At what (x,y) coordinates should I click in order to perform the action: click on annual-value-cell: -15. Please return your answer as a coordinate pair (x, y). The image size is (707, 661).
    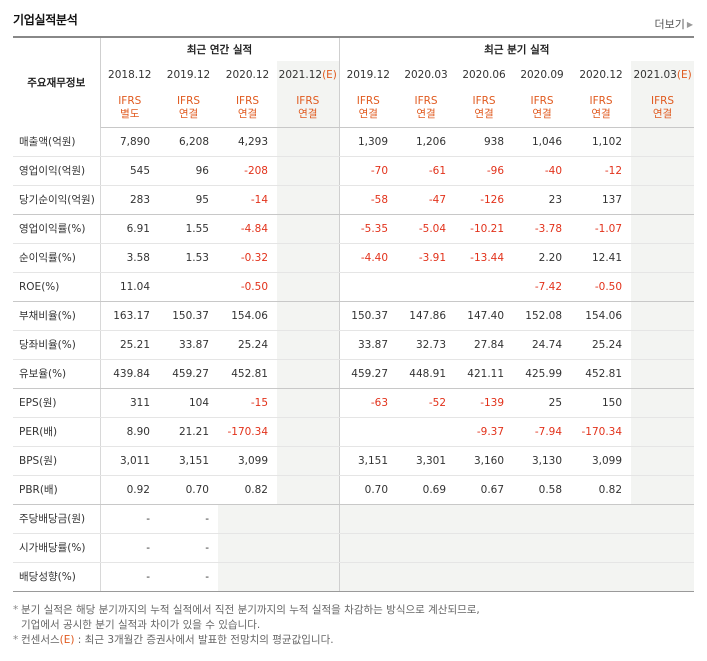
    Looking at the image, I should click on (247, 403).